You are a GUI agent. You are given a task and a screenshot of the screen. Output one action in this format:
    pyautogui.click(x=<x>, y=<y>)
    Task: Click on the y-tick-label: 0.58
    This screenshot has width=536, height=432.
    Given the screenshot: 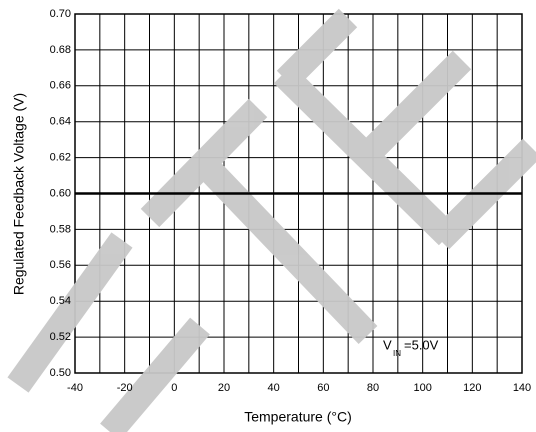 What is the action you would take?
    pyautogui.click(x=60, y=229)
    